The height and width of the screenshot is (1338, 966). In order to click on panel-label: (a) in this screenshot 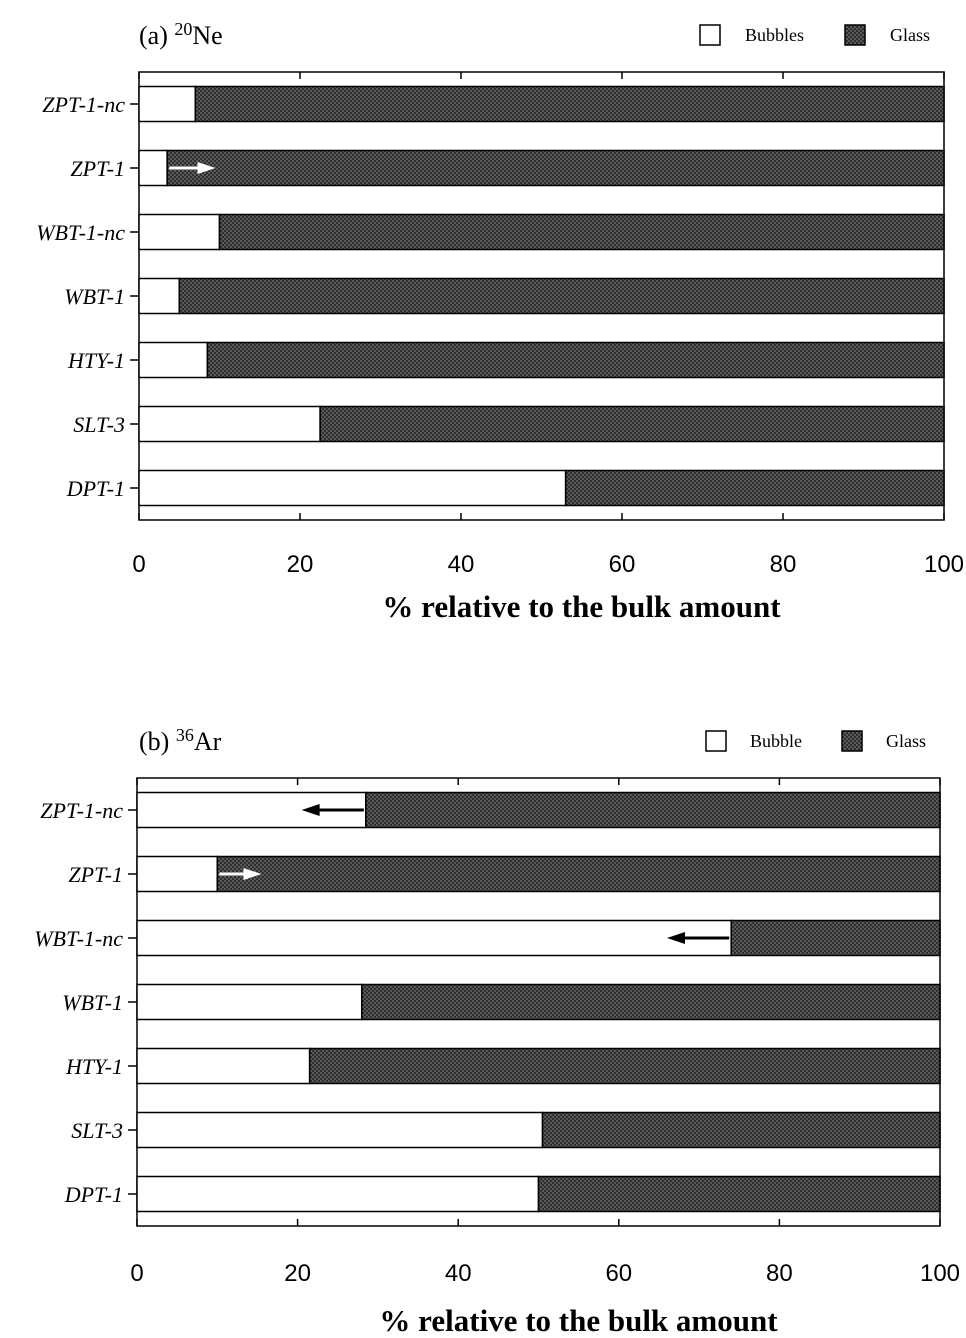, I will do `click(156, 35)`.